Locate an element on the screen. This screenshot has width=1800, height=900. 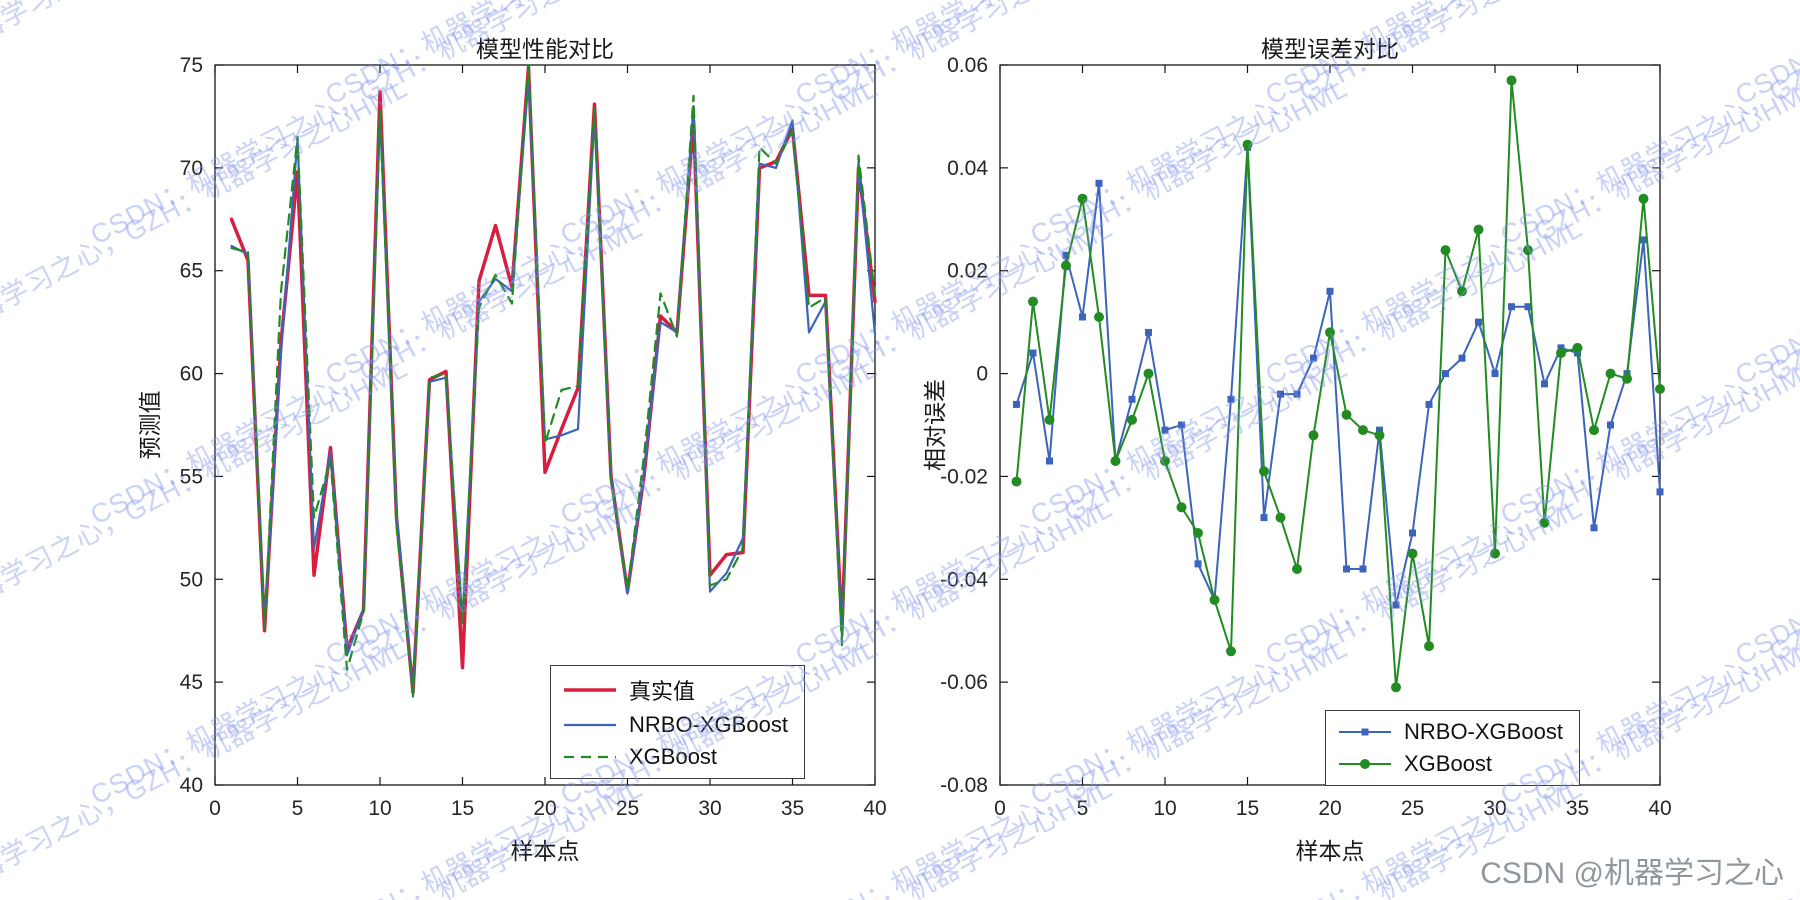
legend-item-error-xgboost: XGBoost is located at coordinates (1449, 764).